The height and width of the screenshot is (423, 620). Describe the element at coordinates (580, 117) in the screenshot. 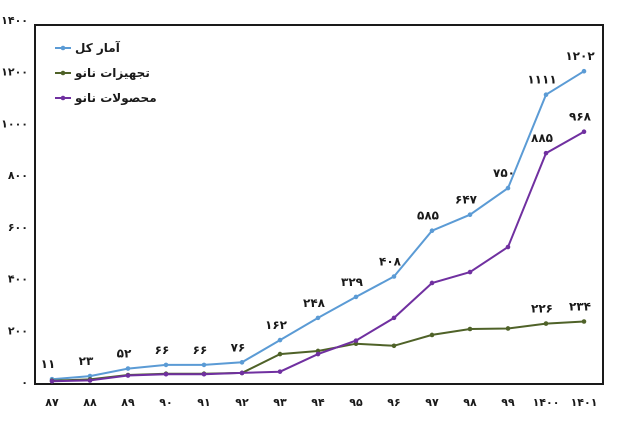

I see `data-label: ۹۶۸` at that location.